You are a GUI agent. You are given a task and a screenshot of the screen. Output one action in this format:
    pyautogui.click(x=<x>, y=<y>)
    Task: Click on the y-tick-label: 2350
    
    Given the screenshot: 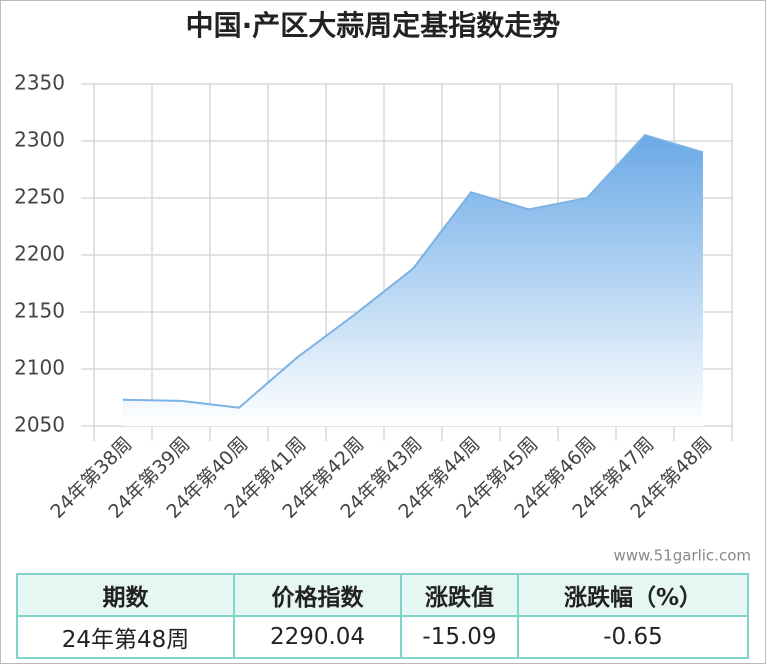 What is the action you would take?
    pyautogui.click(x=39, y=83)
    